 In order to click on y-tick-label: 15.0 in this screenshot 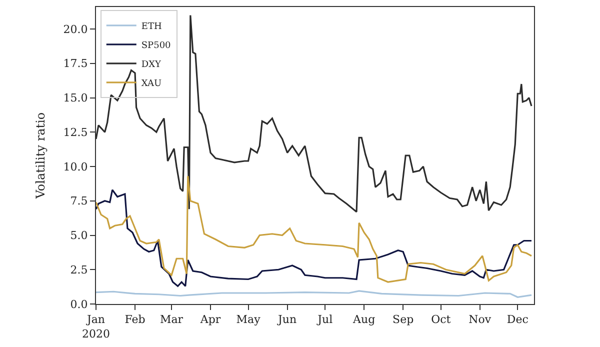, I will do `click(75, 98)`.